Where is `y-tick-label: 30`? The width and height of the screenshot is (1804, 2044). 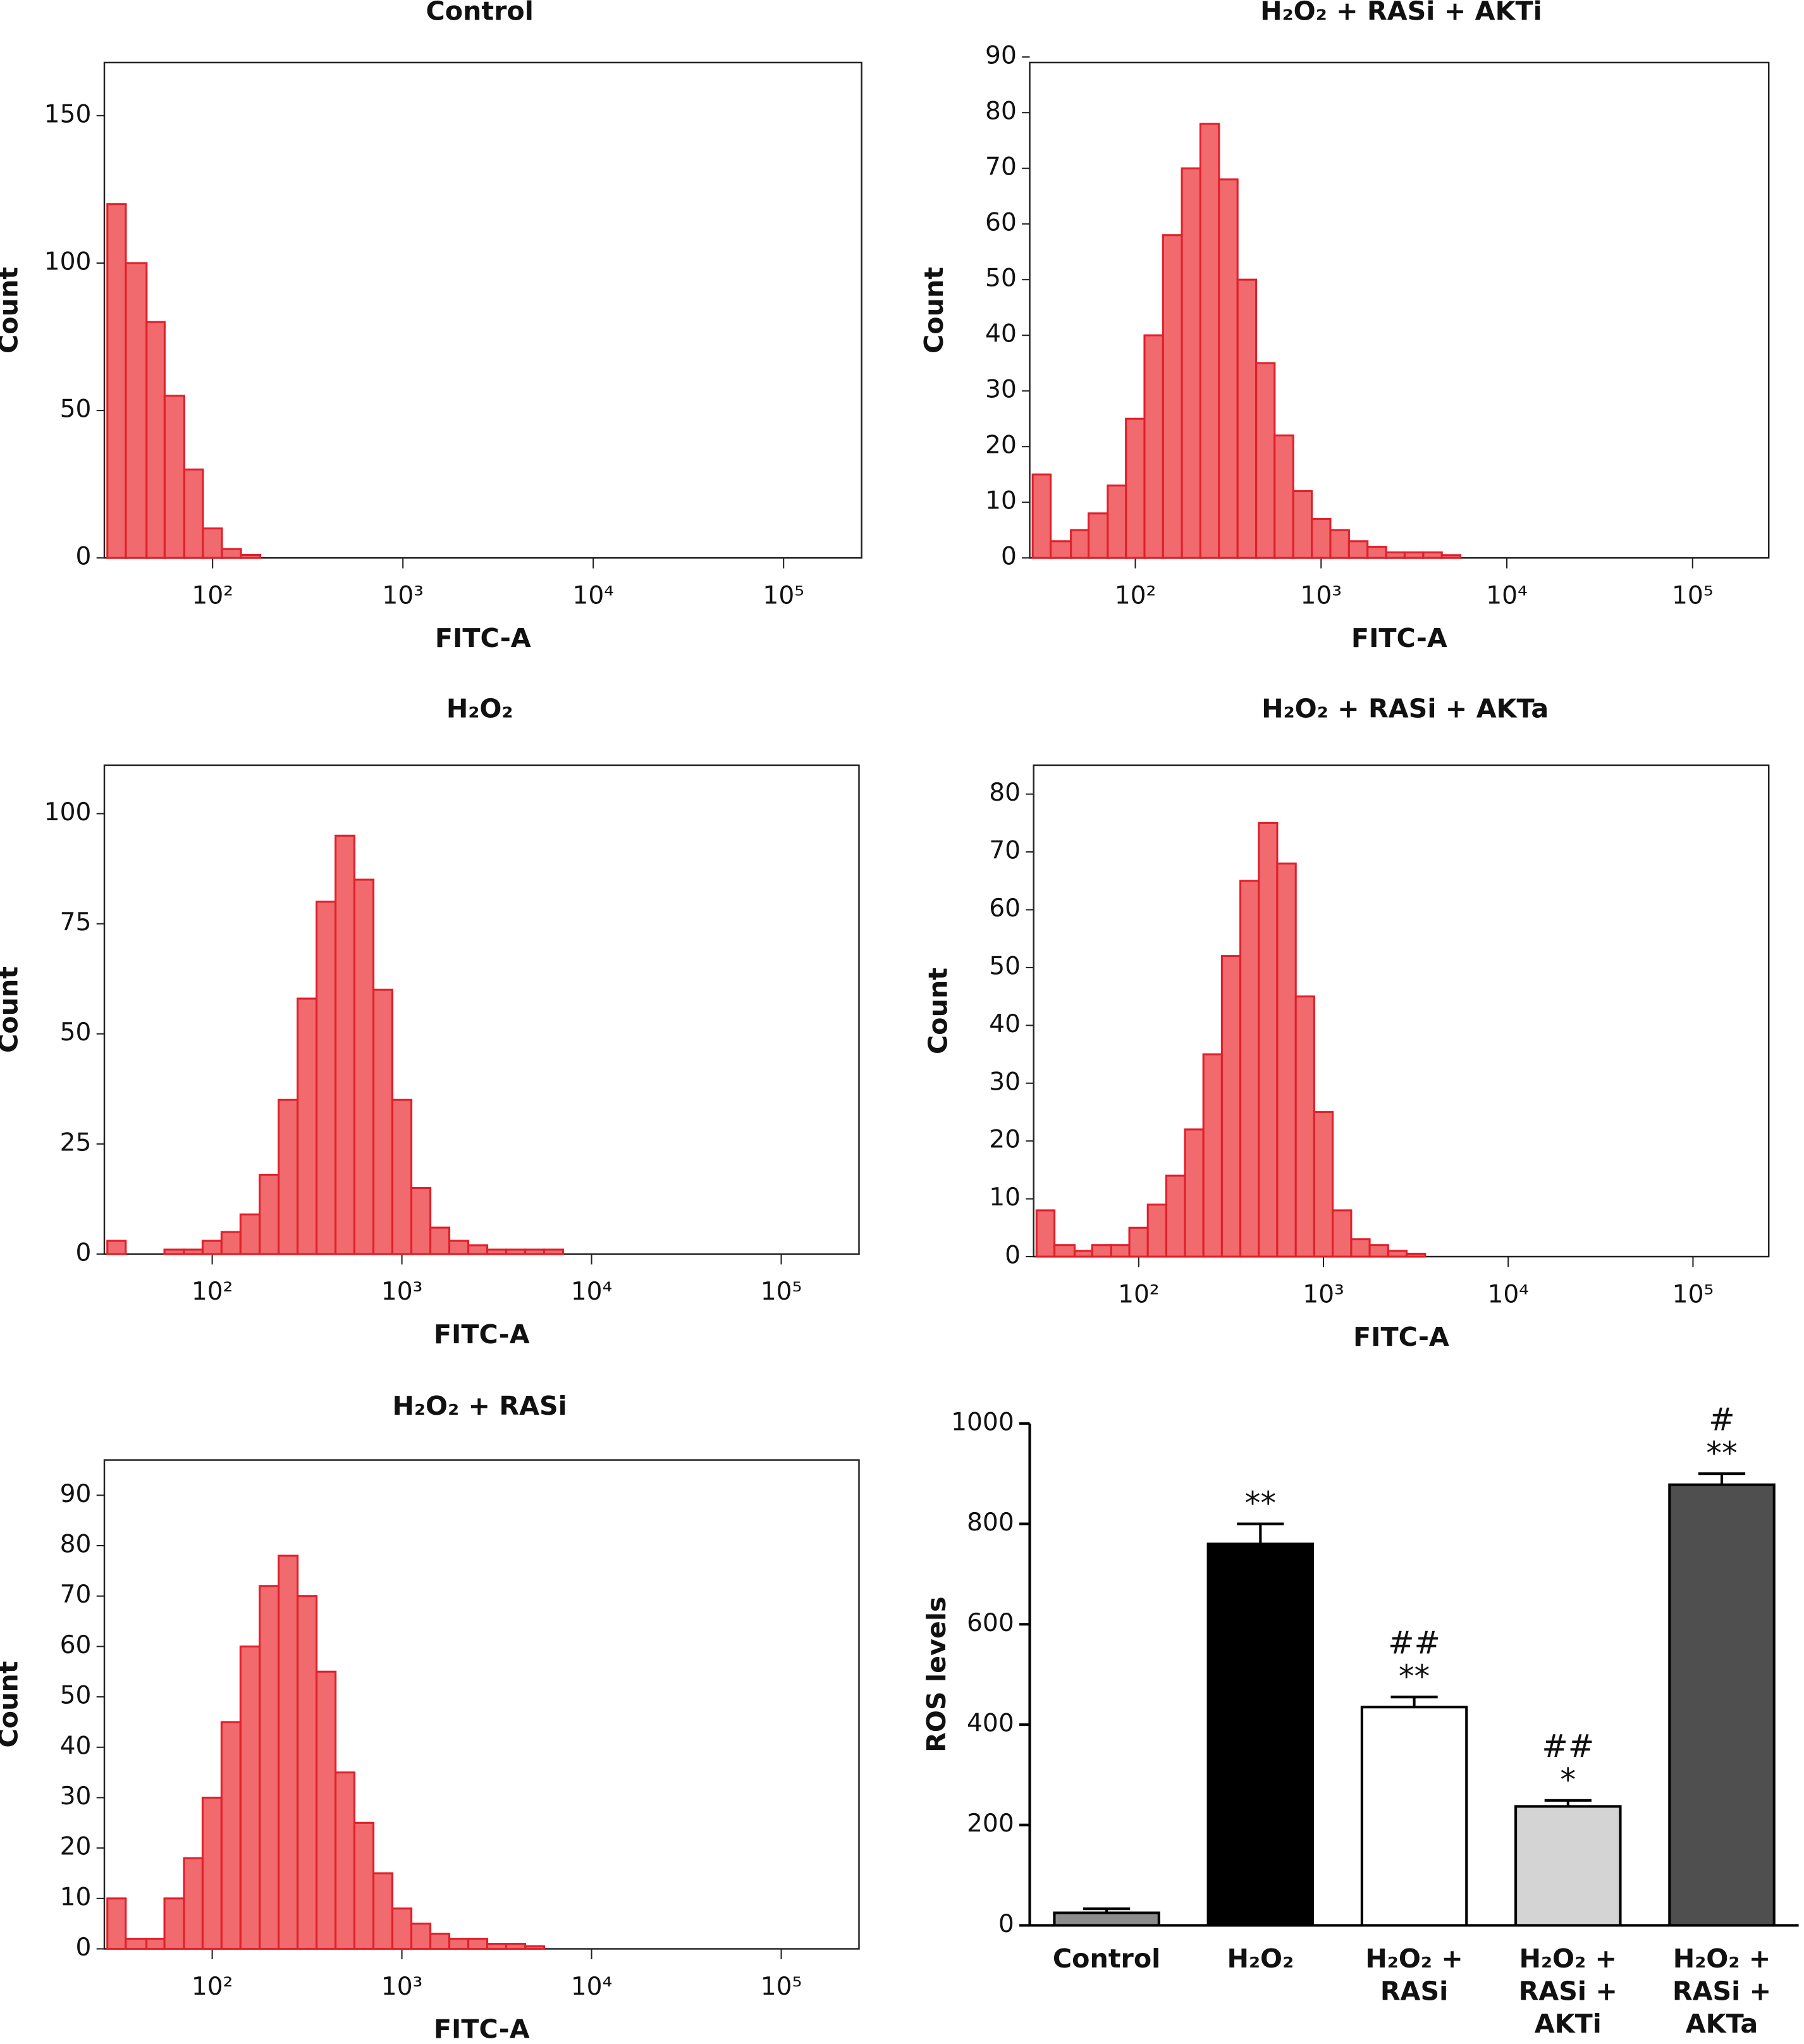 y-tick-label: 30 is located at coordinates (1005, 1082).